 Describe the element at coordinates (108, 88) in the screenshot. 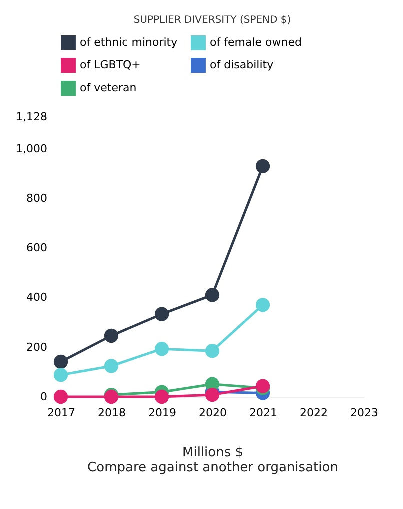

I see `legend-label: of veteran` at that location.